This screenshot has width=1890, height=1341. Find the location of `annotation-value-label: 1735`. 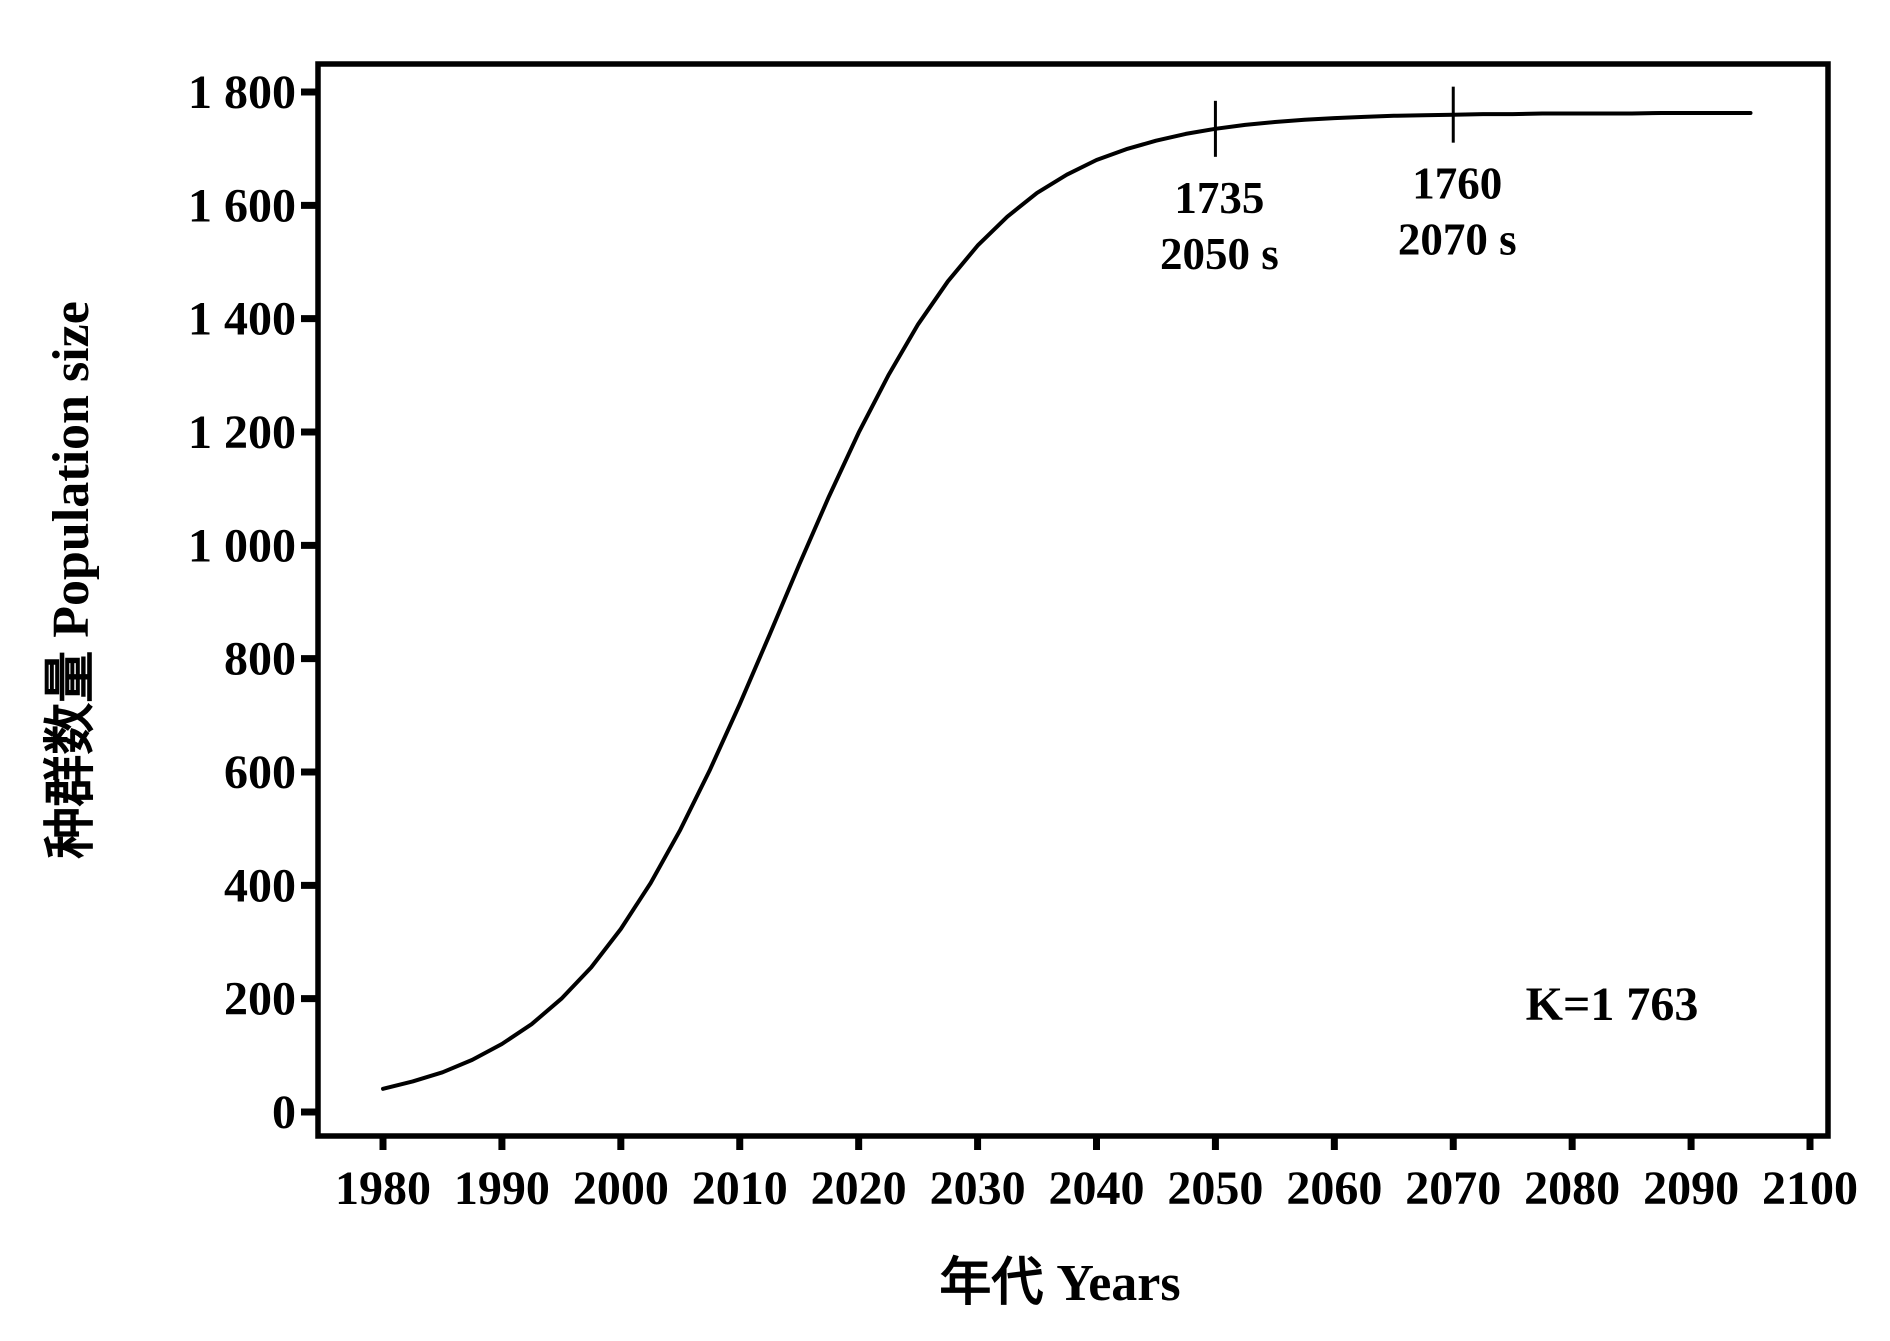

annotation-value-label: 1735 is located at coordinates (1219, 198).